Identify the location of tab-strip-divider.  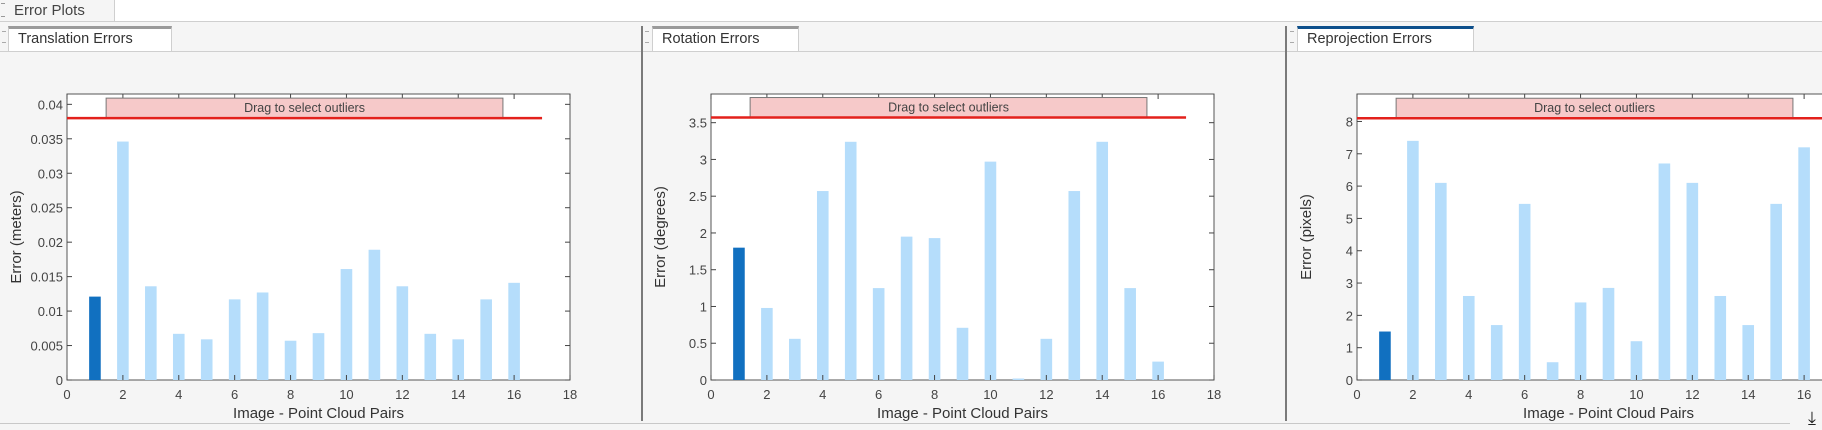
(964, 51).